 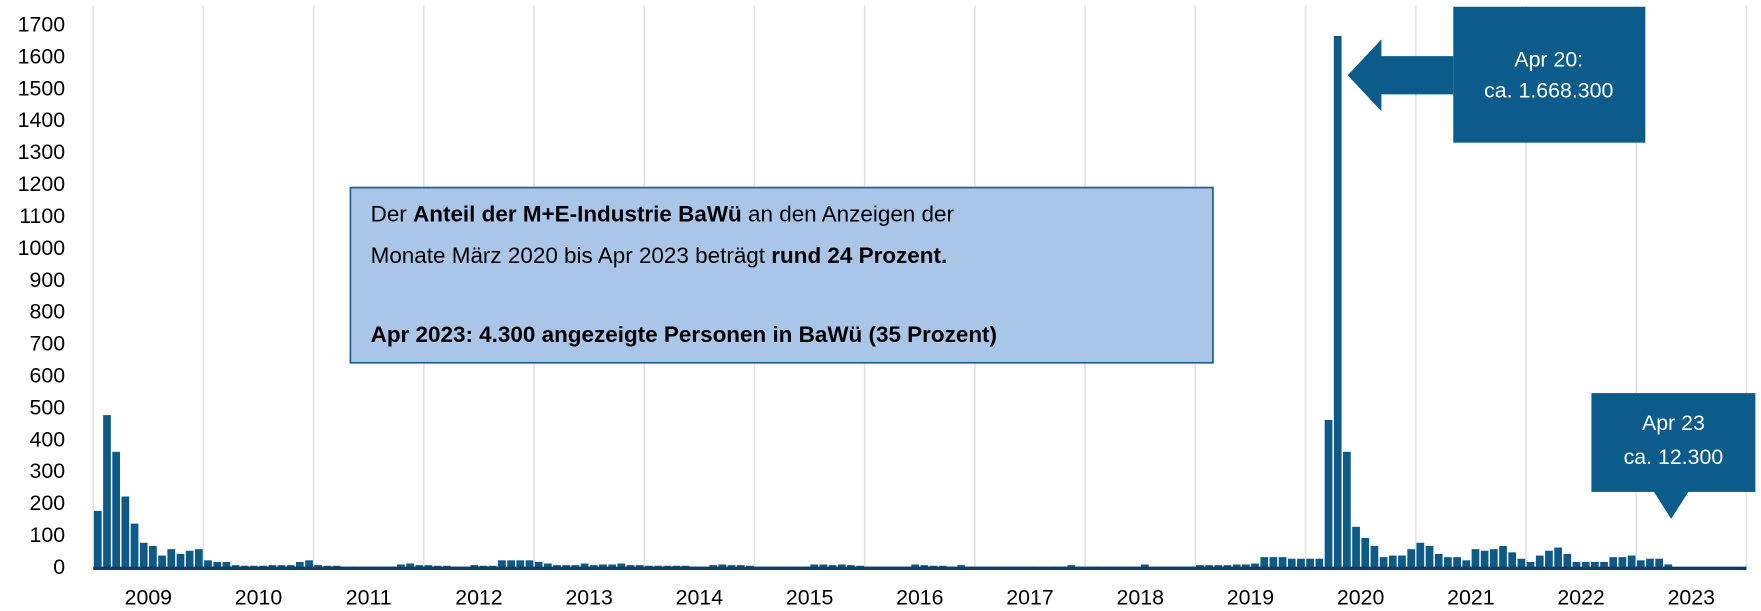 I want to click on y-tick-label: 1000, so click(x=42, y=248).